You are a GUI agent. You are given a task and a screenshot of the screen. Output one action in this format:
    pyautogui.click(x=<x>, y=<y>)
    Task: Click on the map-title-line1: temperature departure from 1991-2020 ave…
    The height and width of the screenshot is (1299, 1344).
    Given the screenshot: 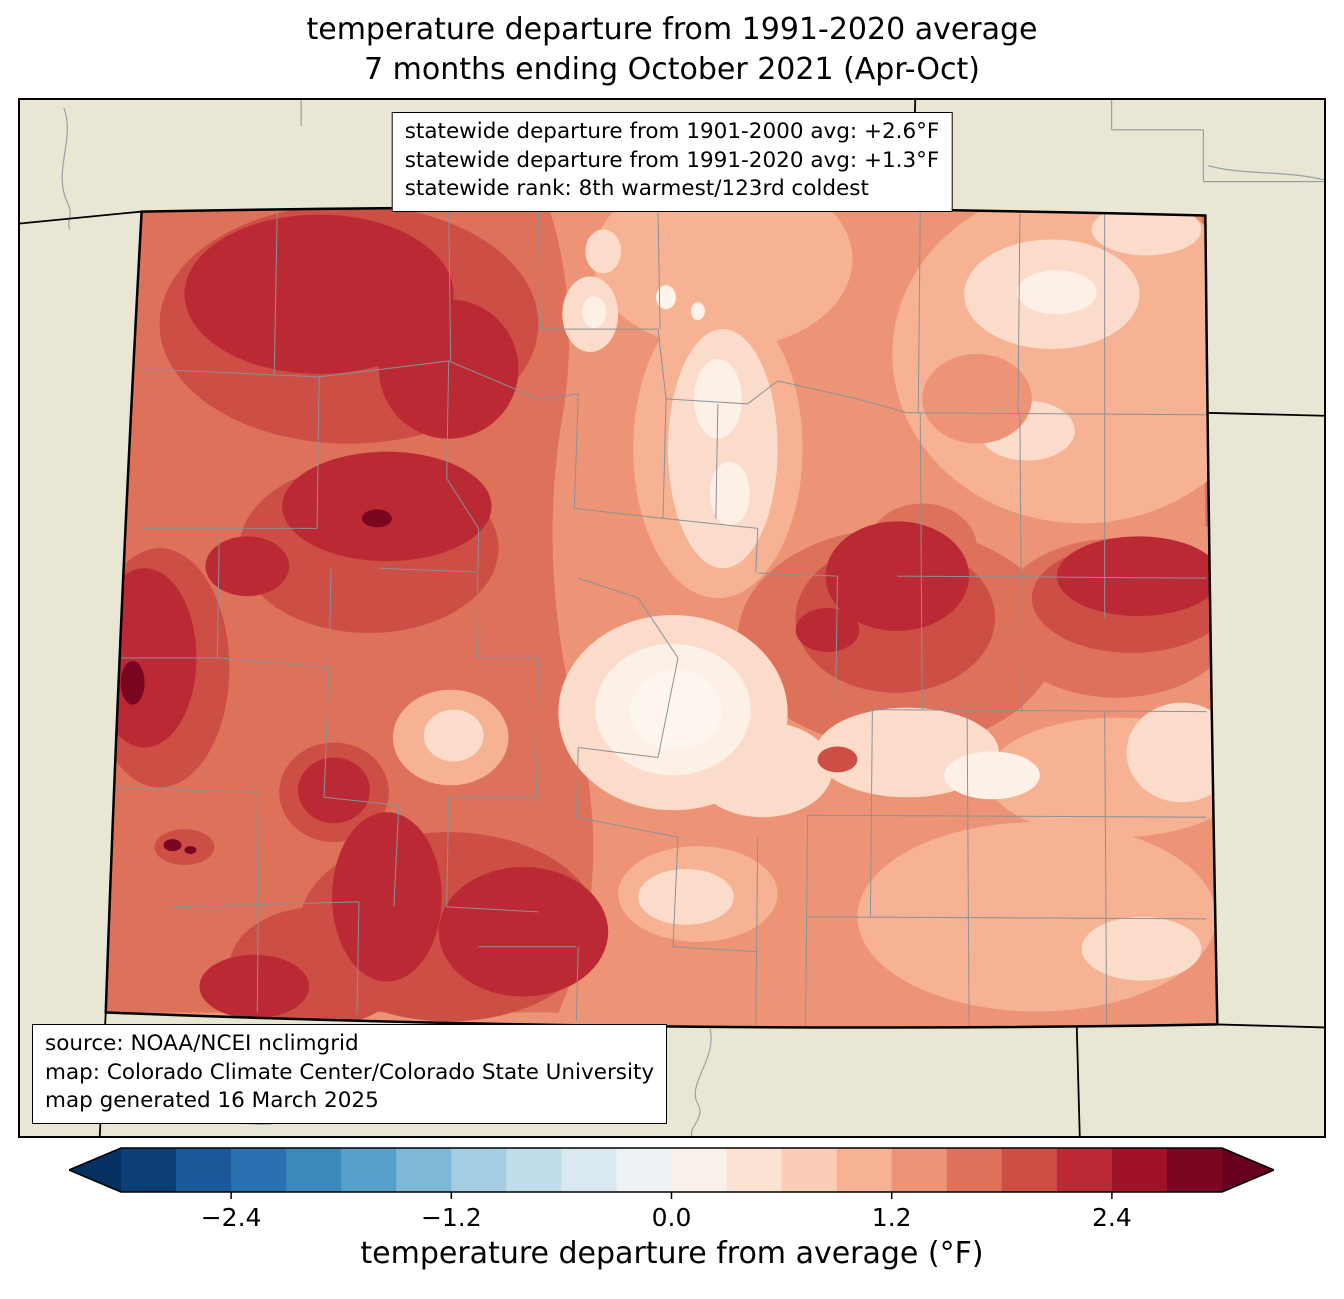 What is the action you would take?
    pyautogui.click(x=672, y=29)
    